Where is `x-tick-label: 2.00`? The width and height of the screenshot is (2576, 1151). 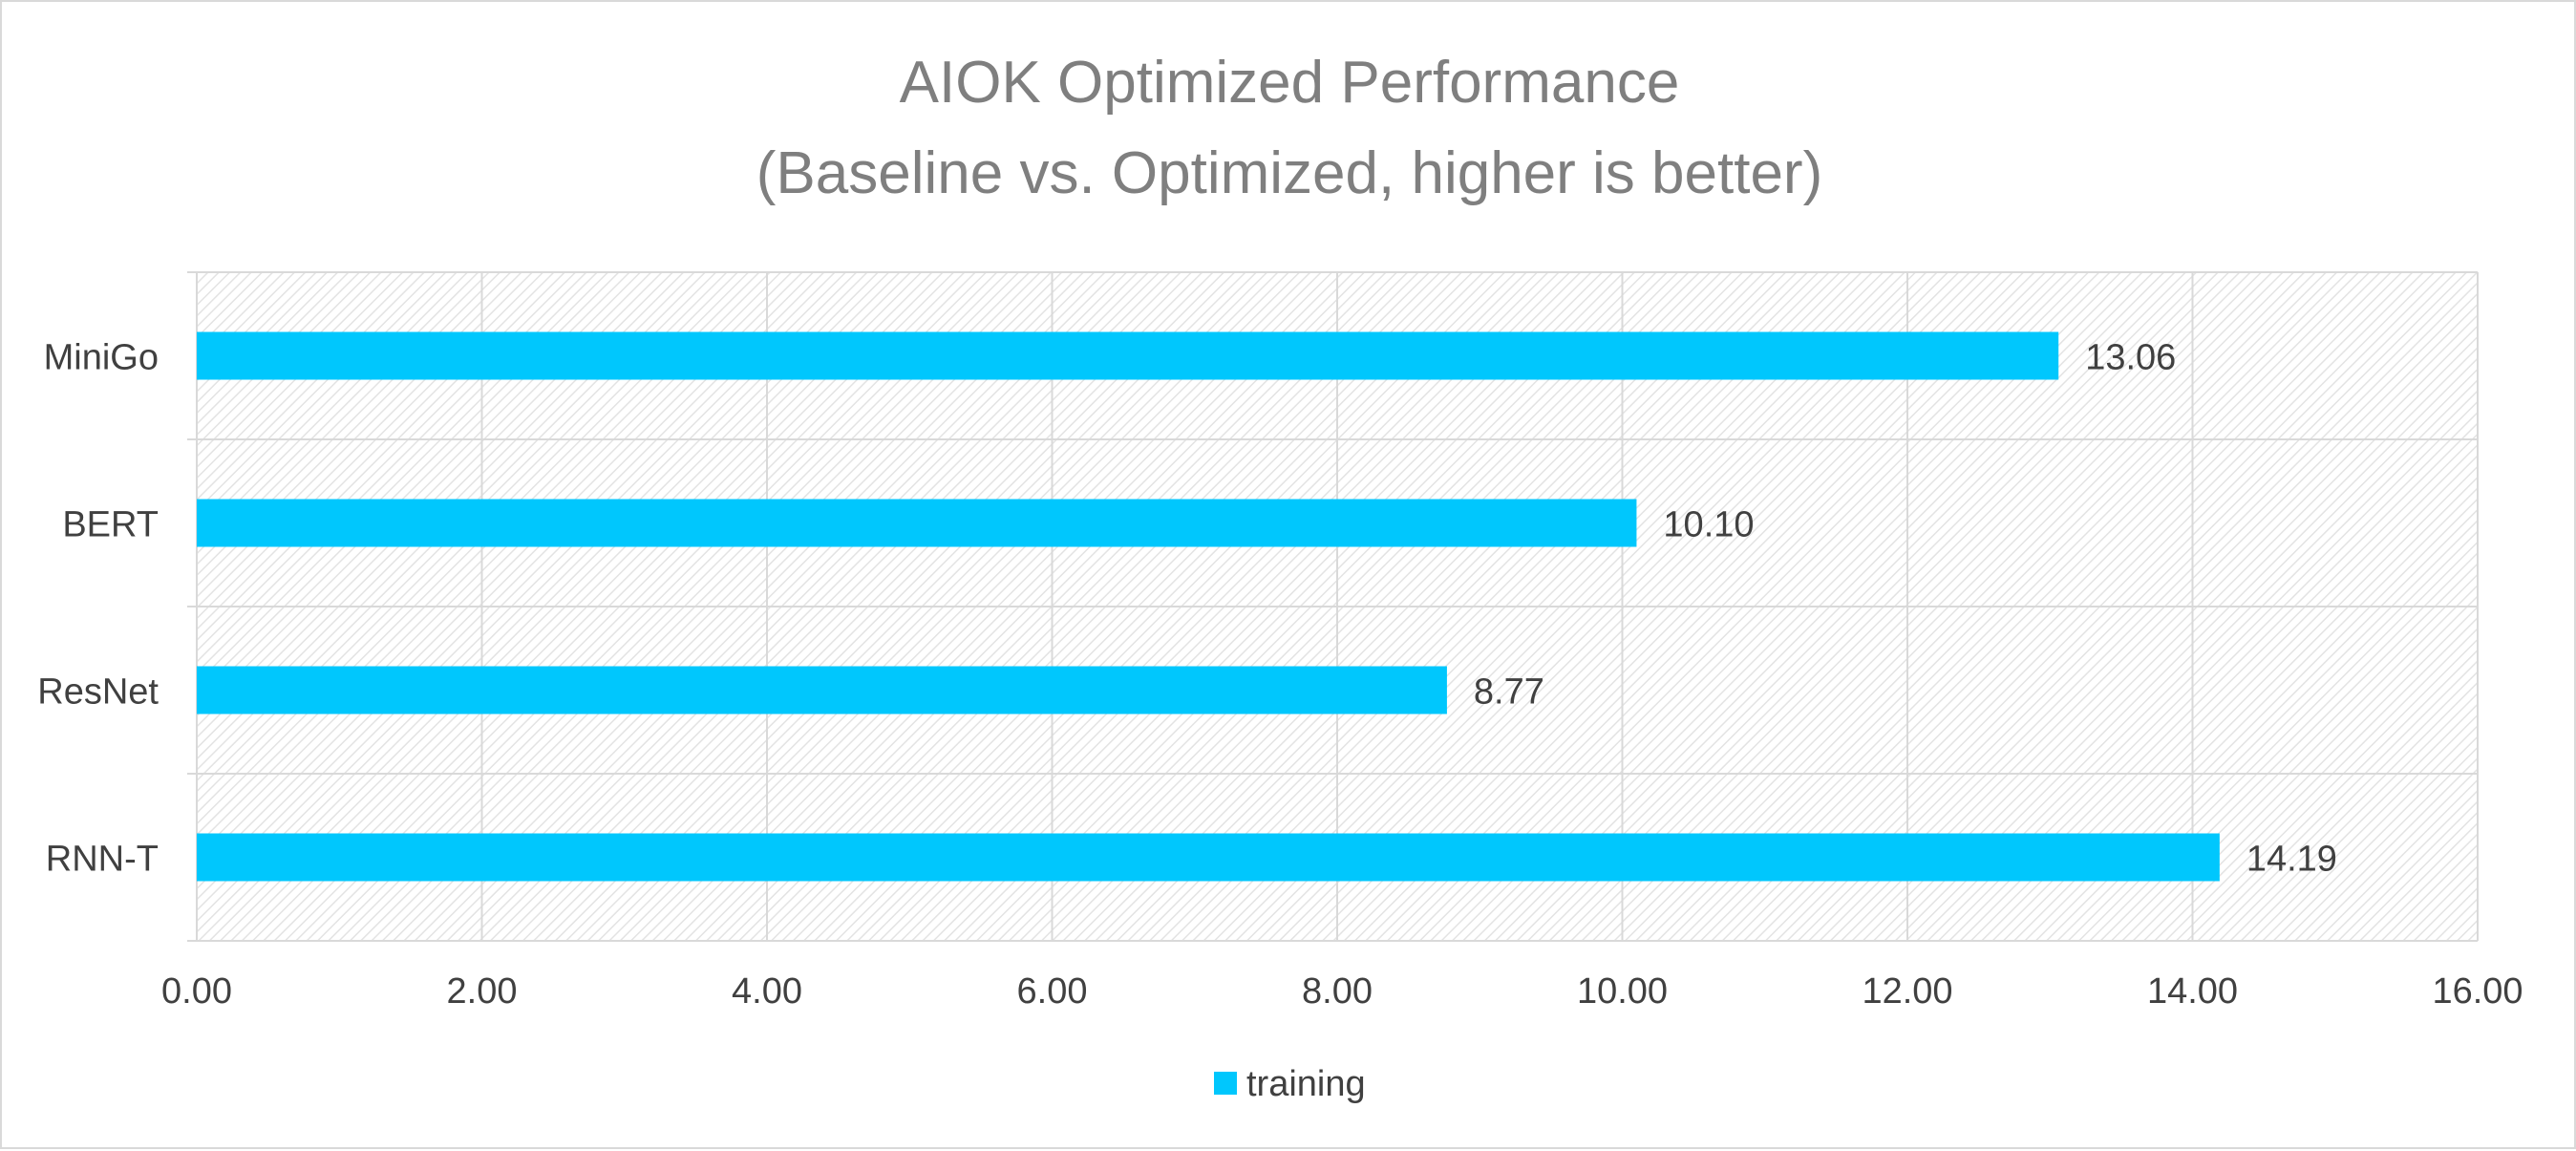
x-tick-label: 2.00 is located at coordinates (482, 992).